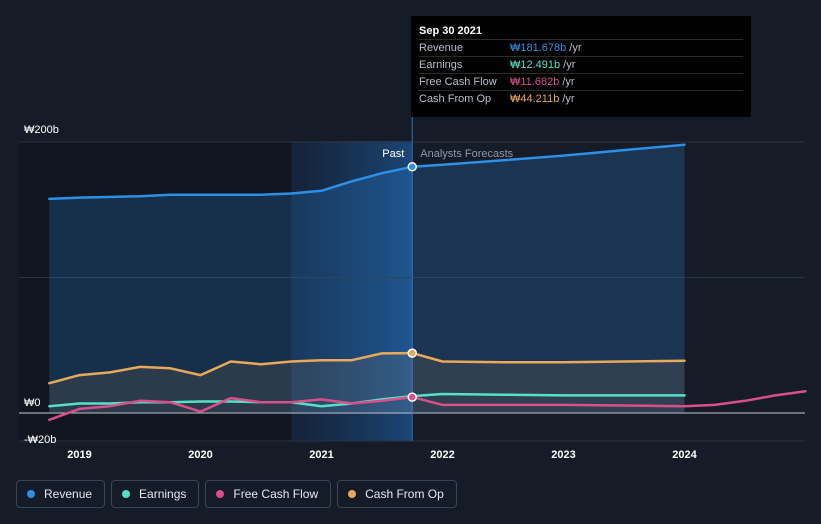 This screenshot has height=524, width=821. Describe the element at coordinates (412, 167) in the screenshot. I see `marker-revenue` at that location.